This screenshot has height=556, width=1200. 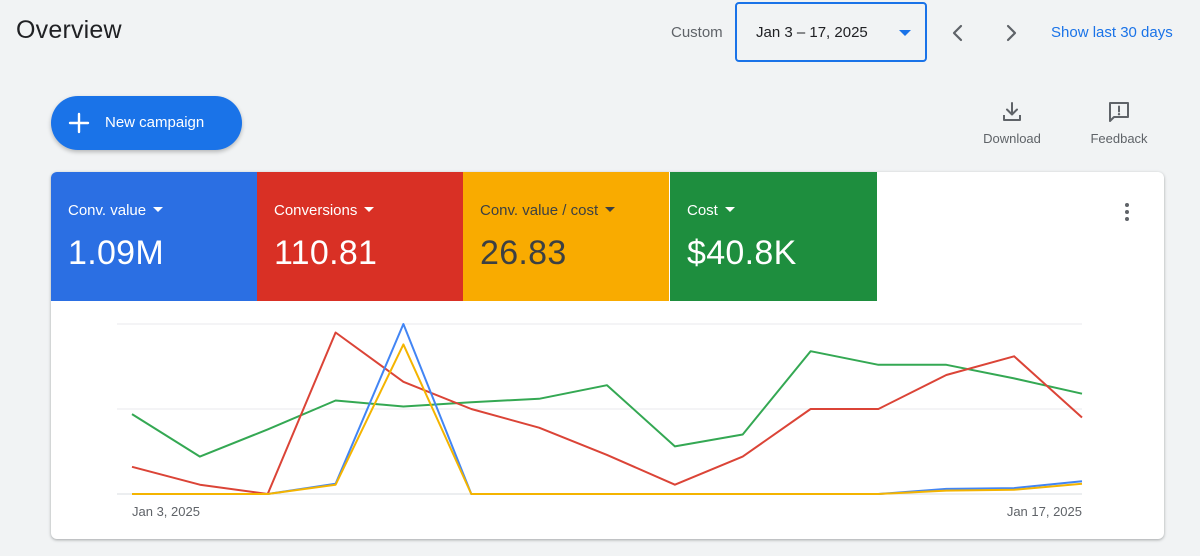 I want to click on chevron-left-icon, so click(x=957, y=33).